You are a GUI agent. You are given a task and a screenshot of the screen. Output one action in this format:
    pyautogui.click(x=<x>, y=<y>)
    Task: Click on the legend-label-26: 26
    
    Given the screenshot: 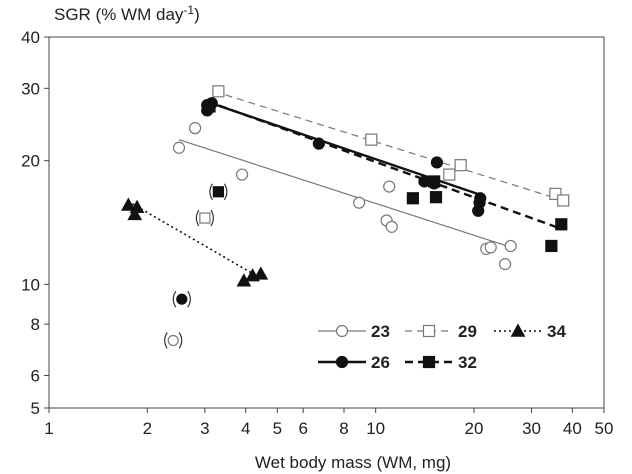 What is the action you would take?
    pyautogui.click(x=380, y=362)
    